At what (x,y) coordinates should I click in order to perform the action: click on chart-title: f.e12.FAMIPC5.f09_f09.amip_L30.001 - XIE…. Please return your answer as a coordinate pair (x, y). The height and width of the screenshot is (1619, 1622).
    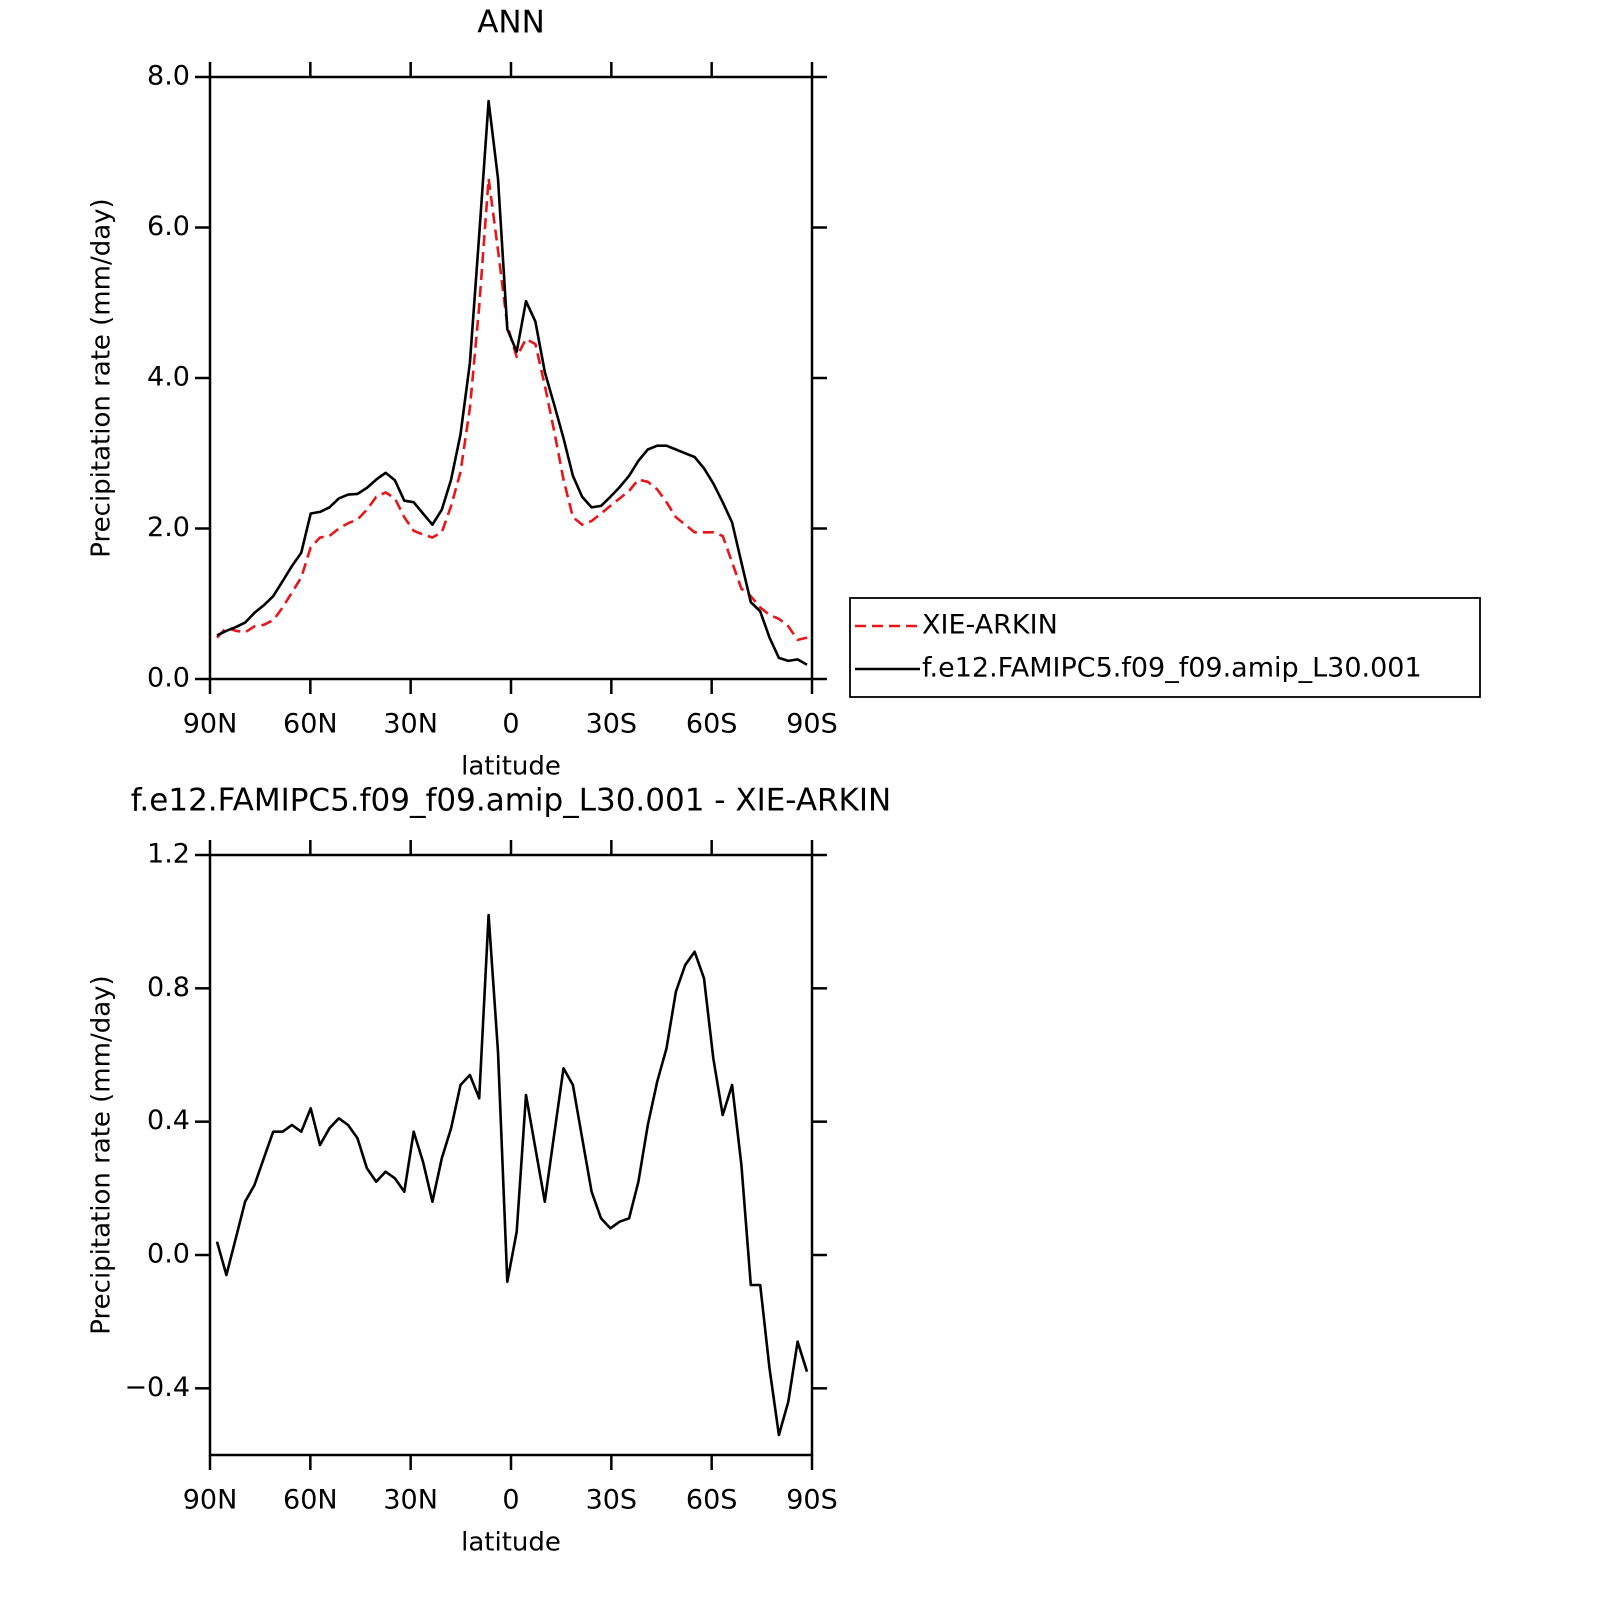
    Looking at the image, I should click on (511, 801).